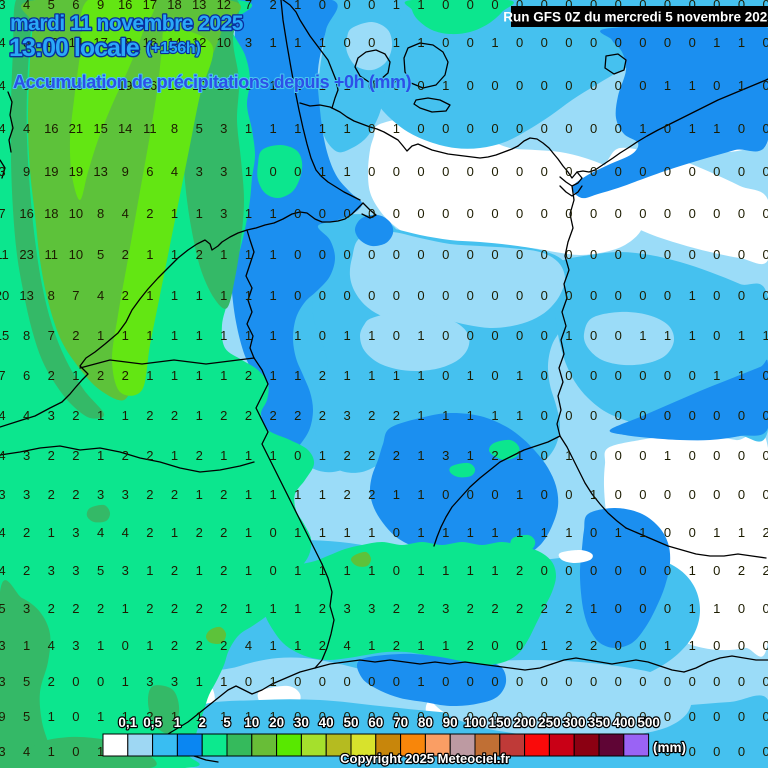  Describe the element at coordinates (224, 42) in the screenshot. I see `svg-text: 10` at that location.